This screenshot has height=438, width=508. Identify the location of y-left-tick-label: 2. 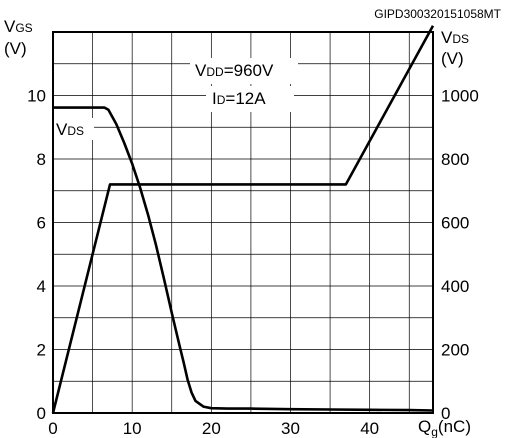
(41, 350).